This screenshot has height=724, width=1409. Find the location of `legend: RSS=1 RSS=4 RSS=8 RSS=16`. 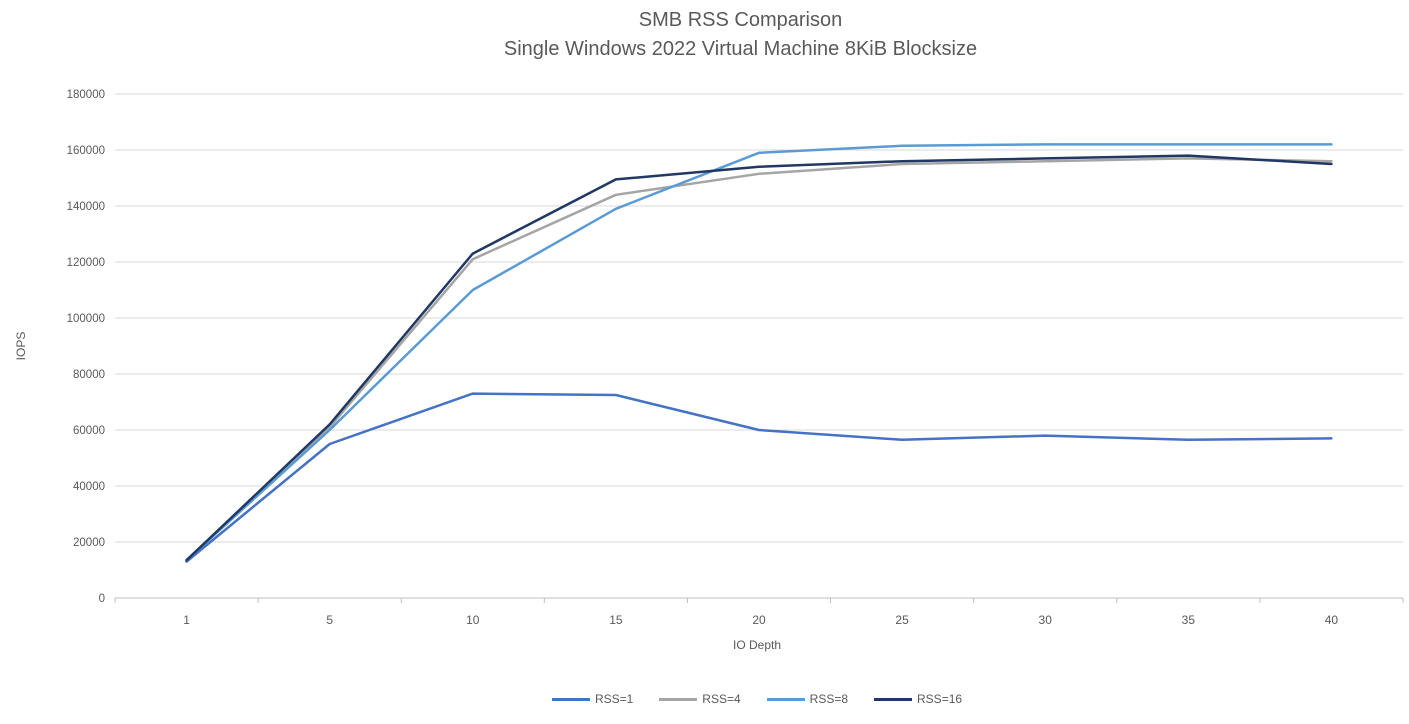

legend: RSS=1 RSS=4 RSS=8 RSS=16 is located at coordinates (757, 699).